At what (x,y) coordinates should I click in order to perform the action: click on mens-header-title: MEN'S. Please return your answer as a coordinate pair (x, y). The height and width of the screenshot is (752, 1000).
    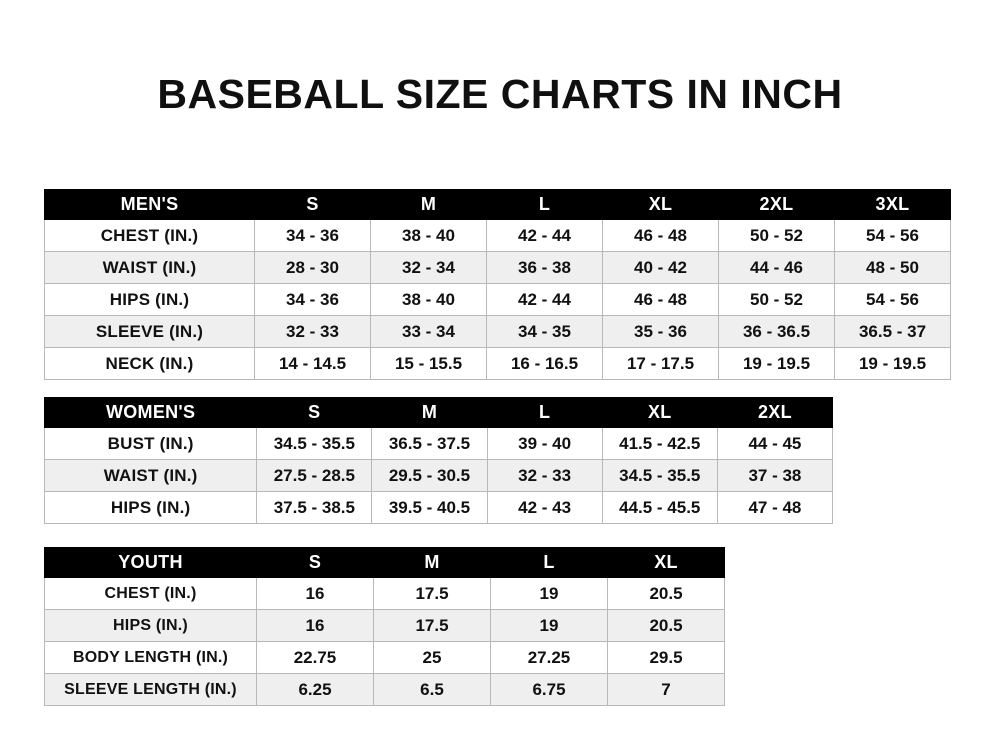
    Looking at the image, I should click on (149, 204).